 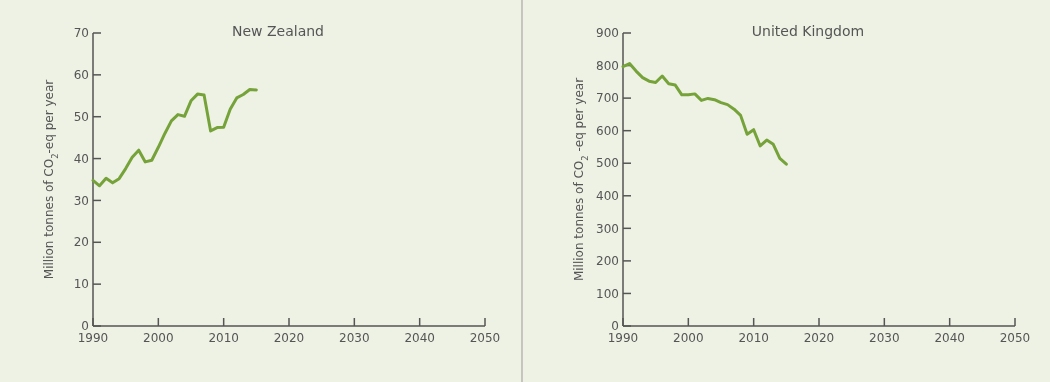 I want to click on y-tick-label: 200, so click(x=607, y=261).